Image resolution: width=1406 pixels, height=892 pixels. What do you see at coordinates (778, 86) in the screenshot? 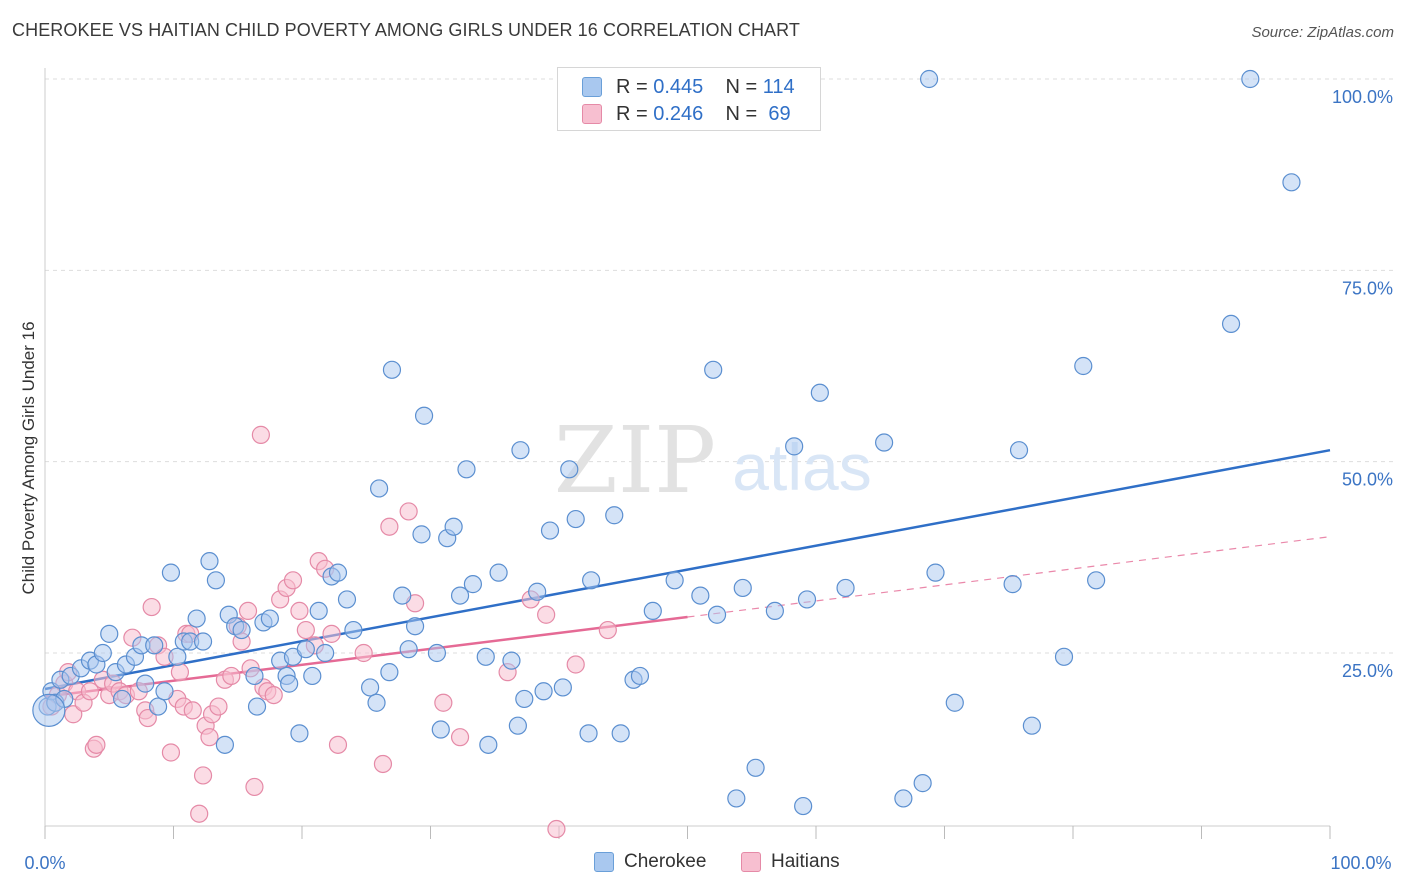
I see `legend-n-value: 114` at bounding box center [778, 86].